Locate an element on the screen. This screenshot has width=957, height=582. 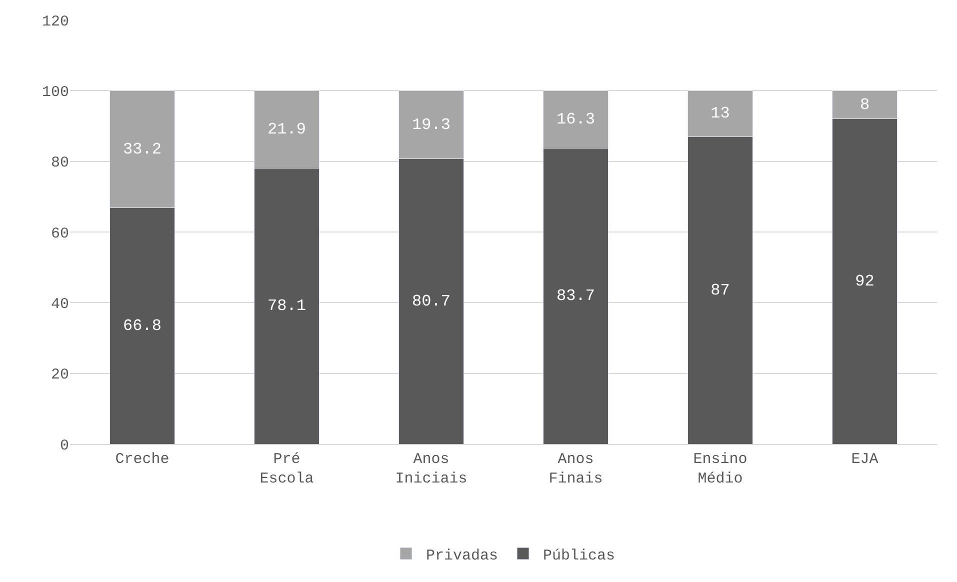
data-label: 16.3 is located at coordinates (575, 119).